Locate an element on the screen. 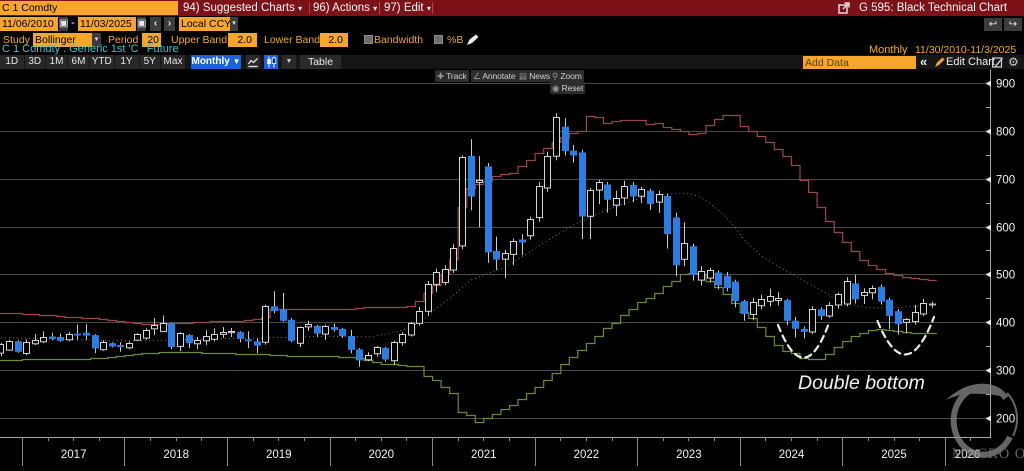  svg-text: 2022 is located at coordinates (587, 455).